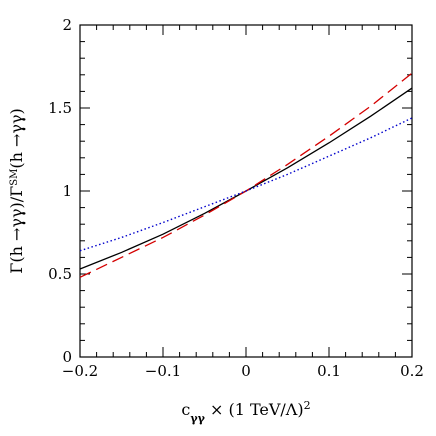 This screenshot has width=436, height=436. I want to click on y-axis-label: Γ(h →γγ)/ΓSM(h →γγ), so click(16, 191).